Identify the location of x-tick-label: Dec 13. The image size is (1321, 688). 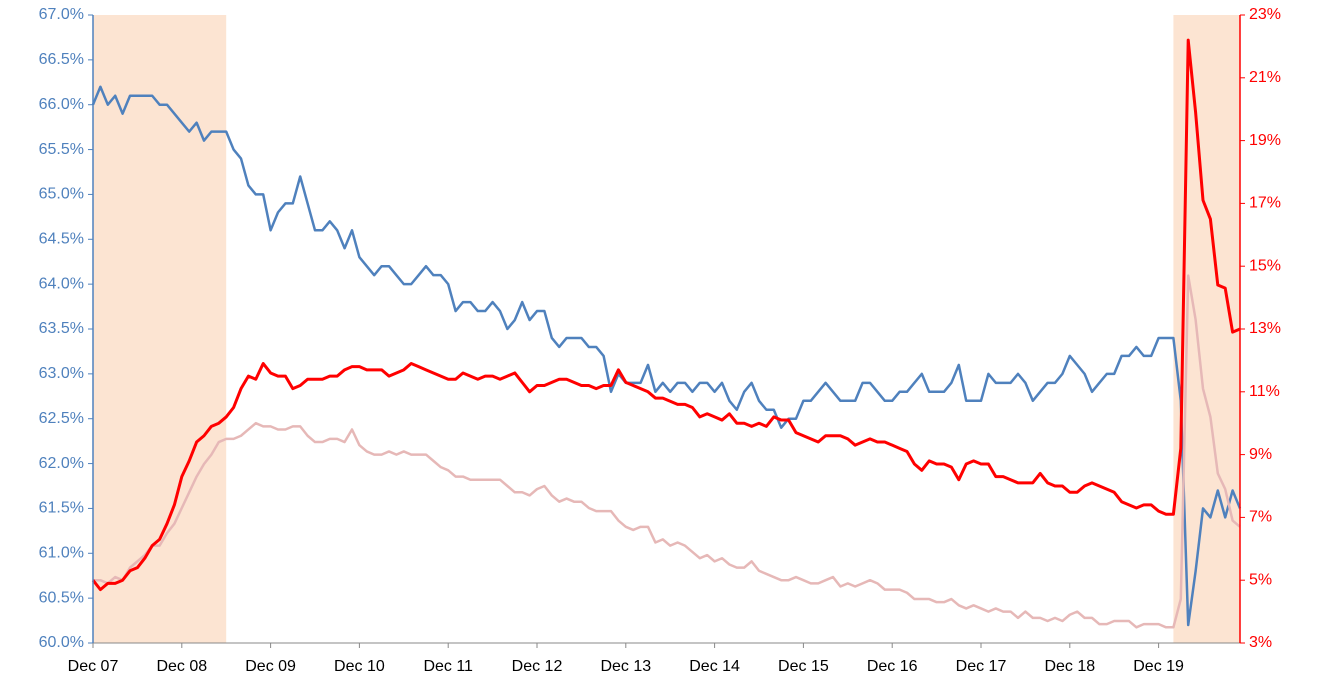
(625, 666).